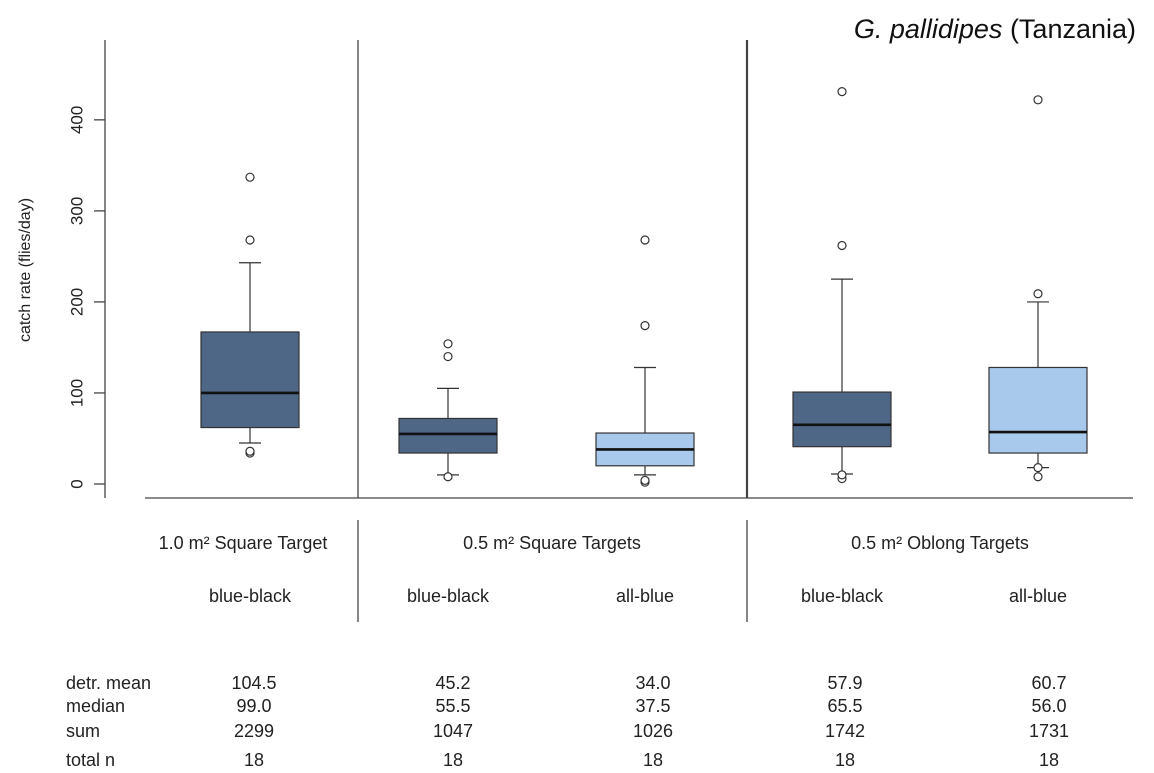 This screenshot has height=773, width=1154. What do you see at coordinates (83, 731) in the screenshot?
I see `stats-row-label: sum` at bounding box center [83, 731].